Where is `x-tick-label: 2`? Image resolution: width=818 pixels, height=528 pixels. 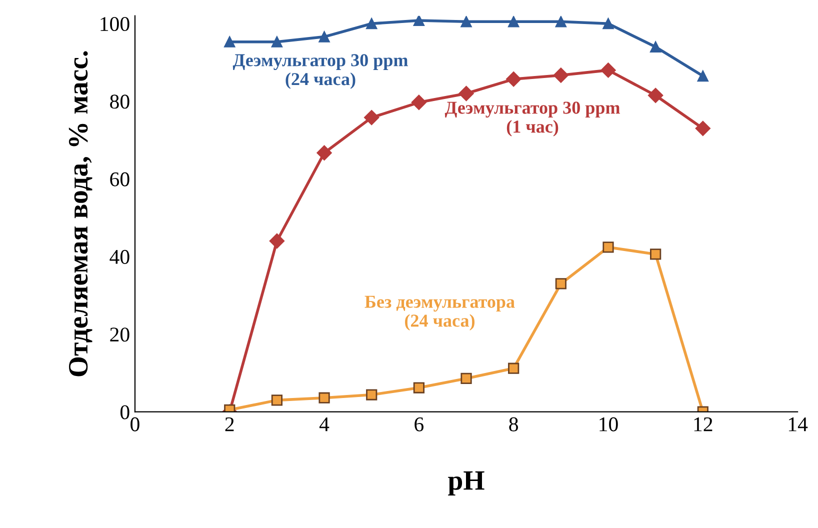 x-tick-label: 2 is located at coordinates (229, 424).